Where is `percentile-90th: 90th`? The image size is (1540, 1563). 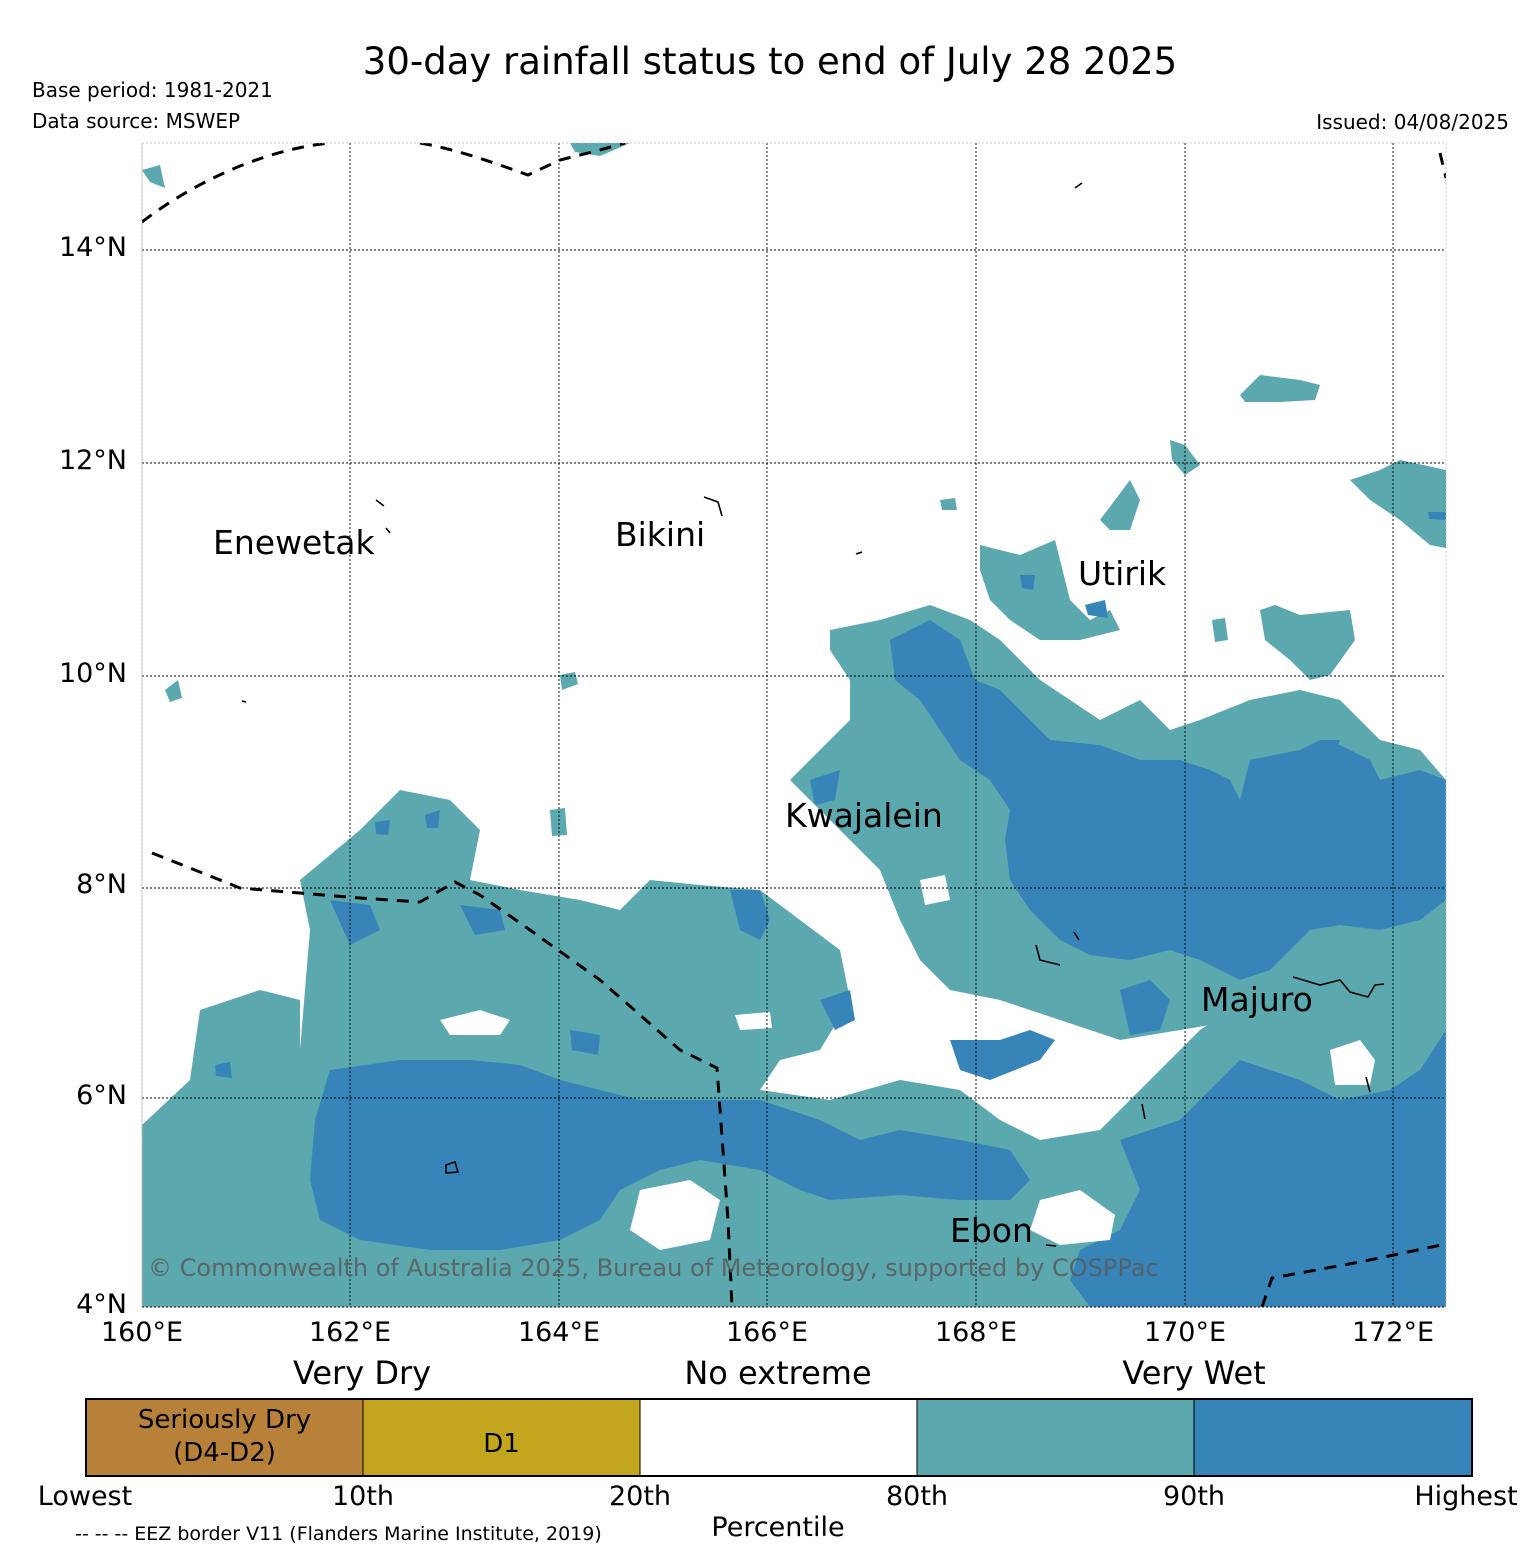
percentile-90th: 90th is located at coordinates (1194, 1496).